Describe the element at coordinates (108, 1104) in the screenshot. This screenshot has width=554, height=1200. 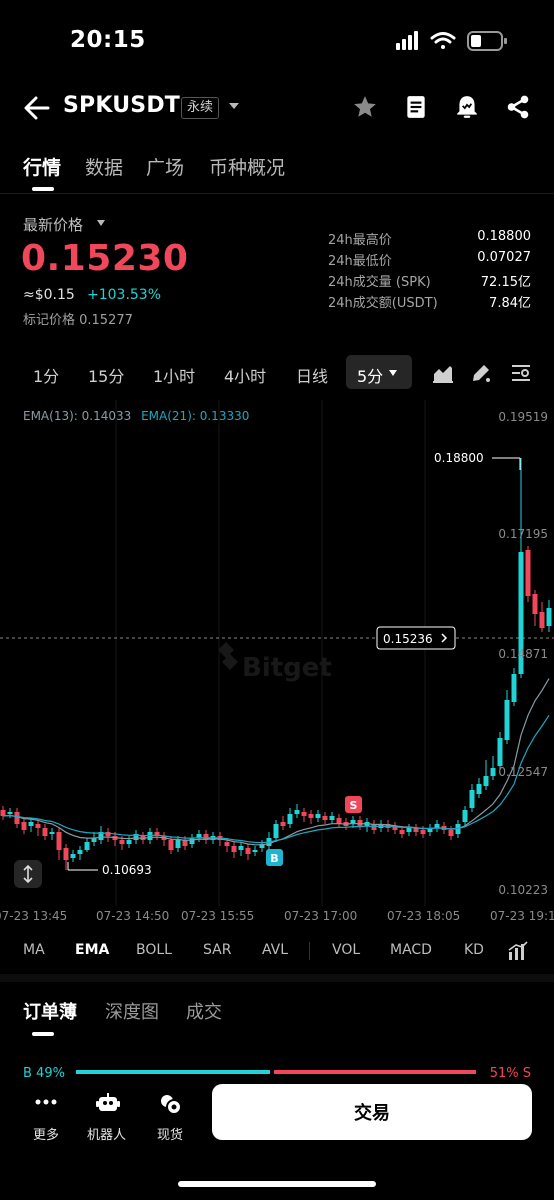
I see `robot-icon` at that location.